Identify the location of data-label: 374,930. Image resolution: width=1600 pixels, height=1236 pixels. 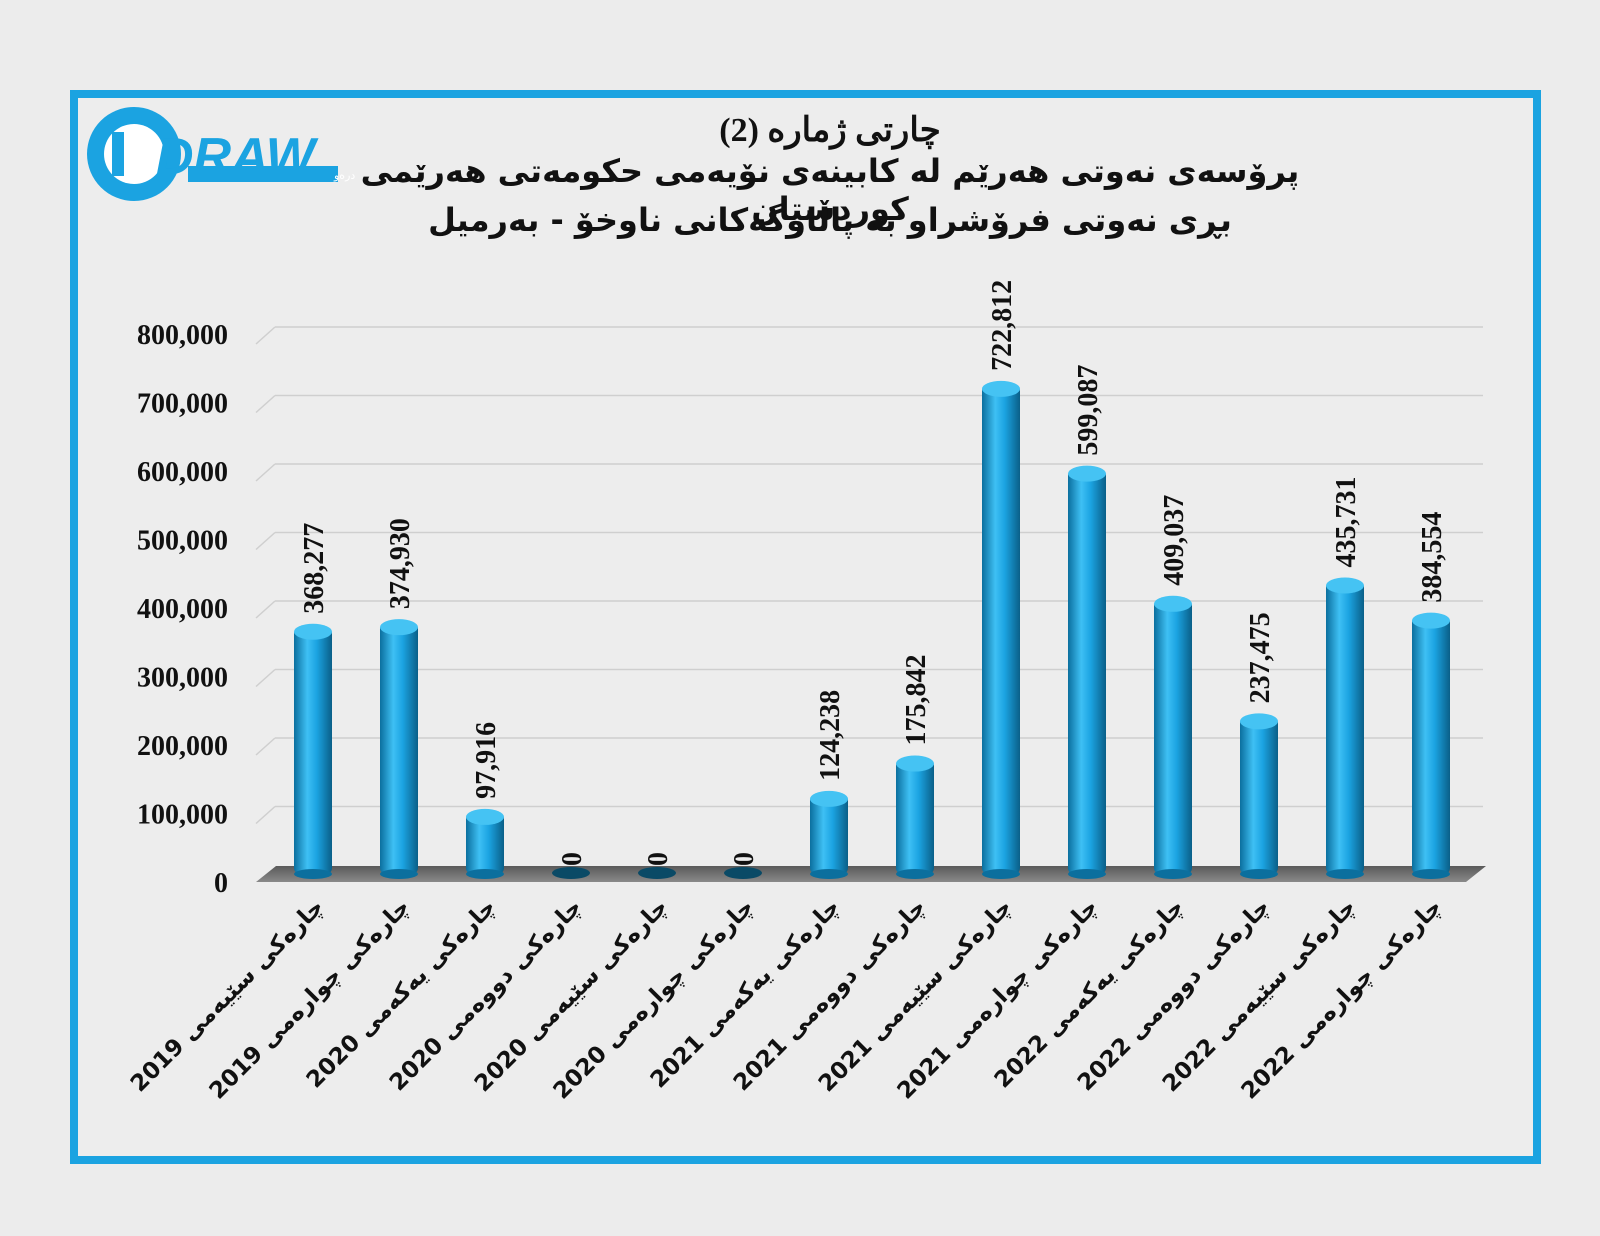
(400, 563).